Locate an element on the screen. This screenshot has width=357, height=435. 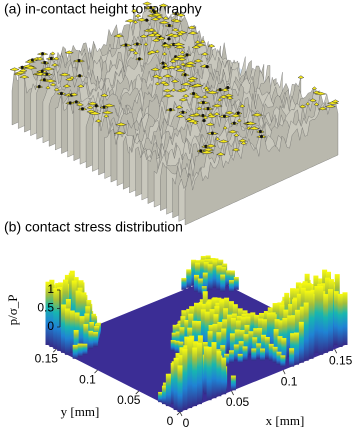
y-axis-label: y [mm] is located at coordinates (80, 411).